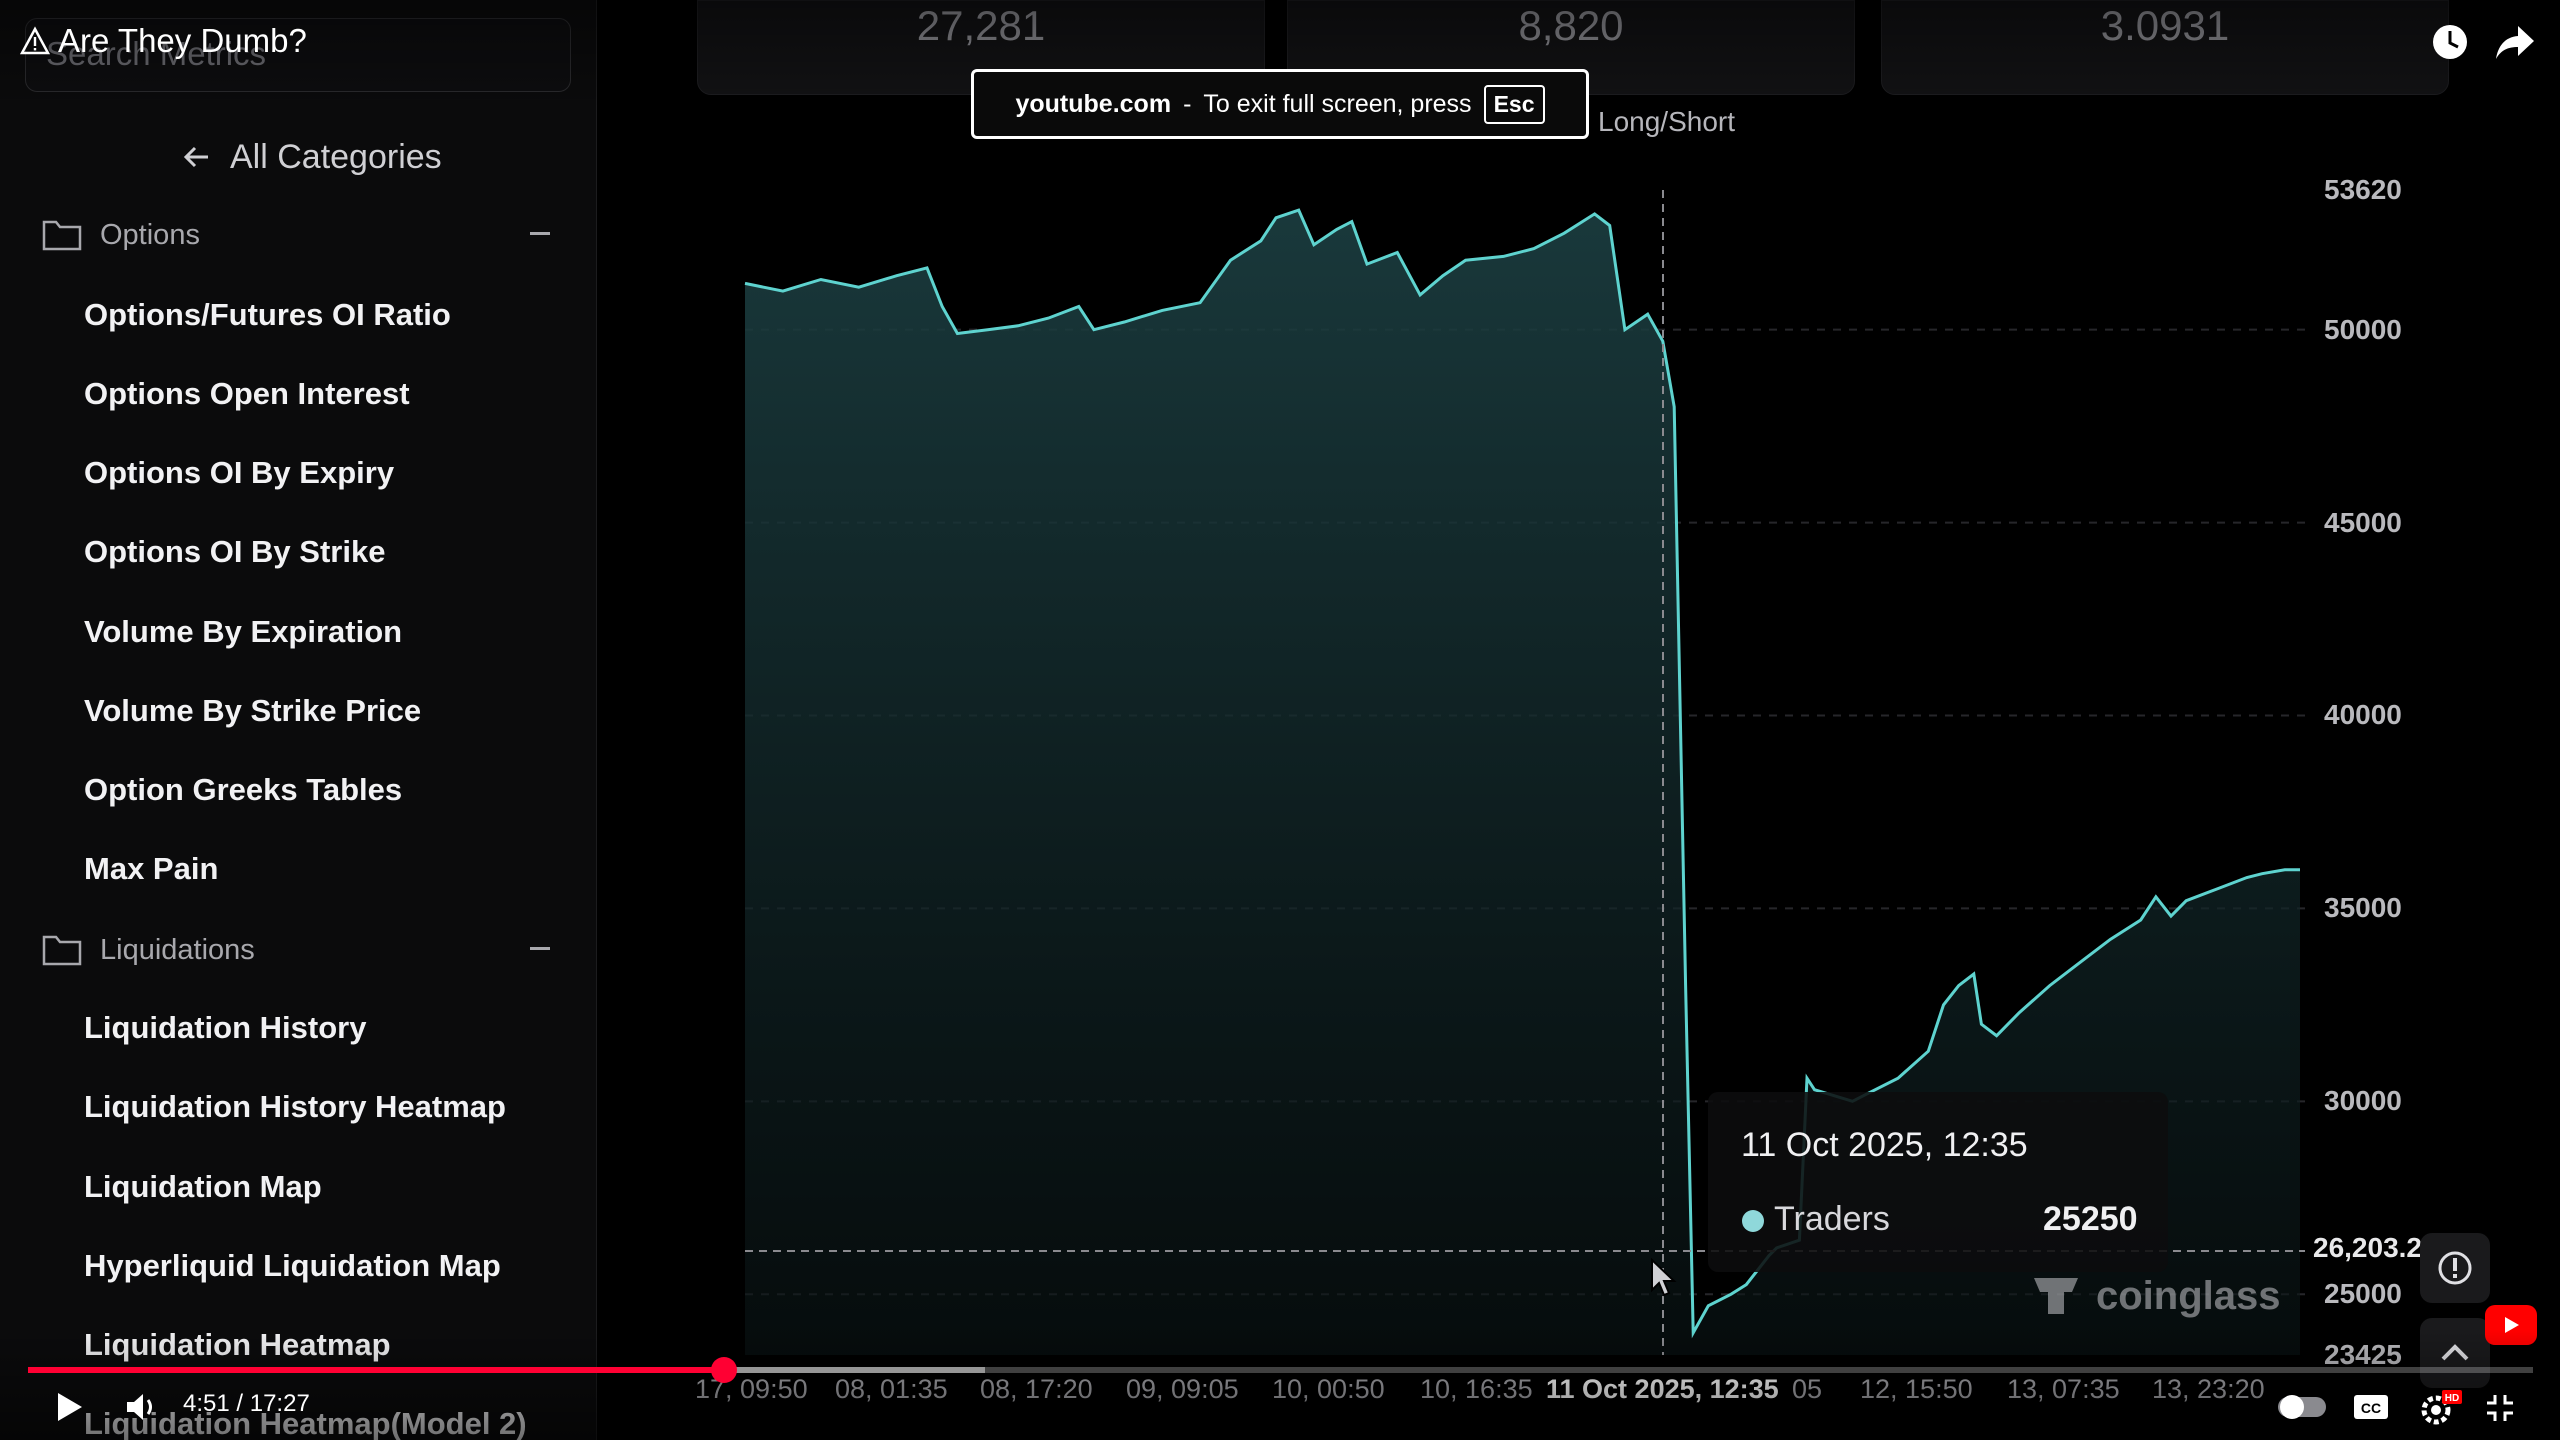 This screenshot has height=1440, width=2560. What do you see at coordinates (239, 472) in the screenshot?
I see `menu-item-options-oi-by-expiry: Options OI By Expiry` at bounding box center [239, 472].